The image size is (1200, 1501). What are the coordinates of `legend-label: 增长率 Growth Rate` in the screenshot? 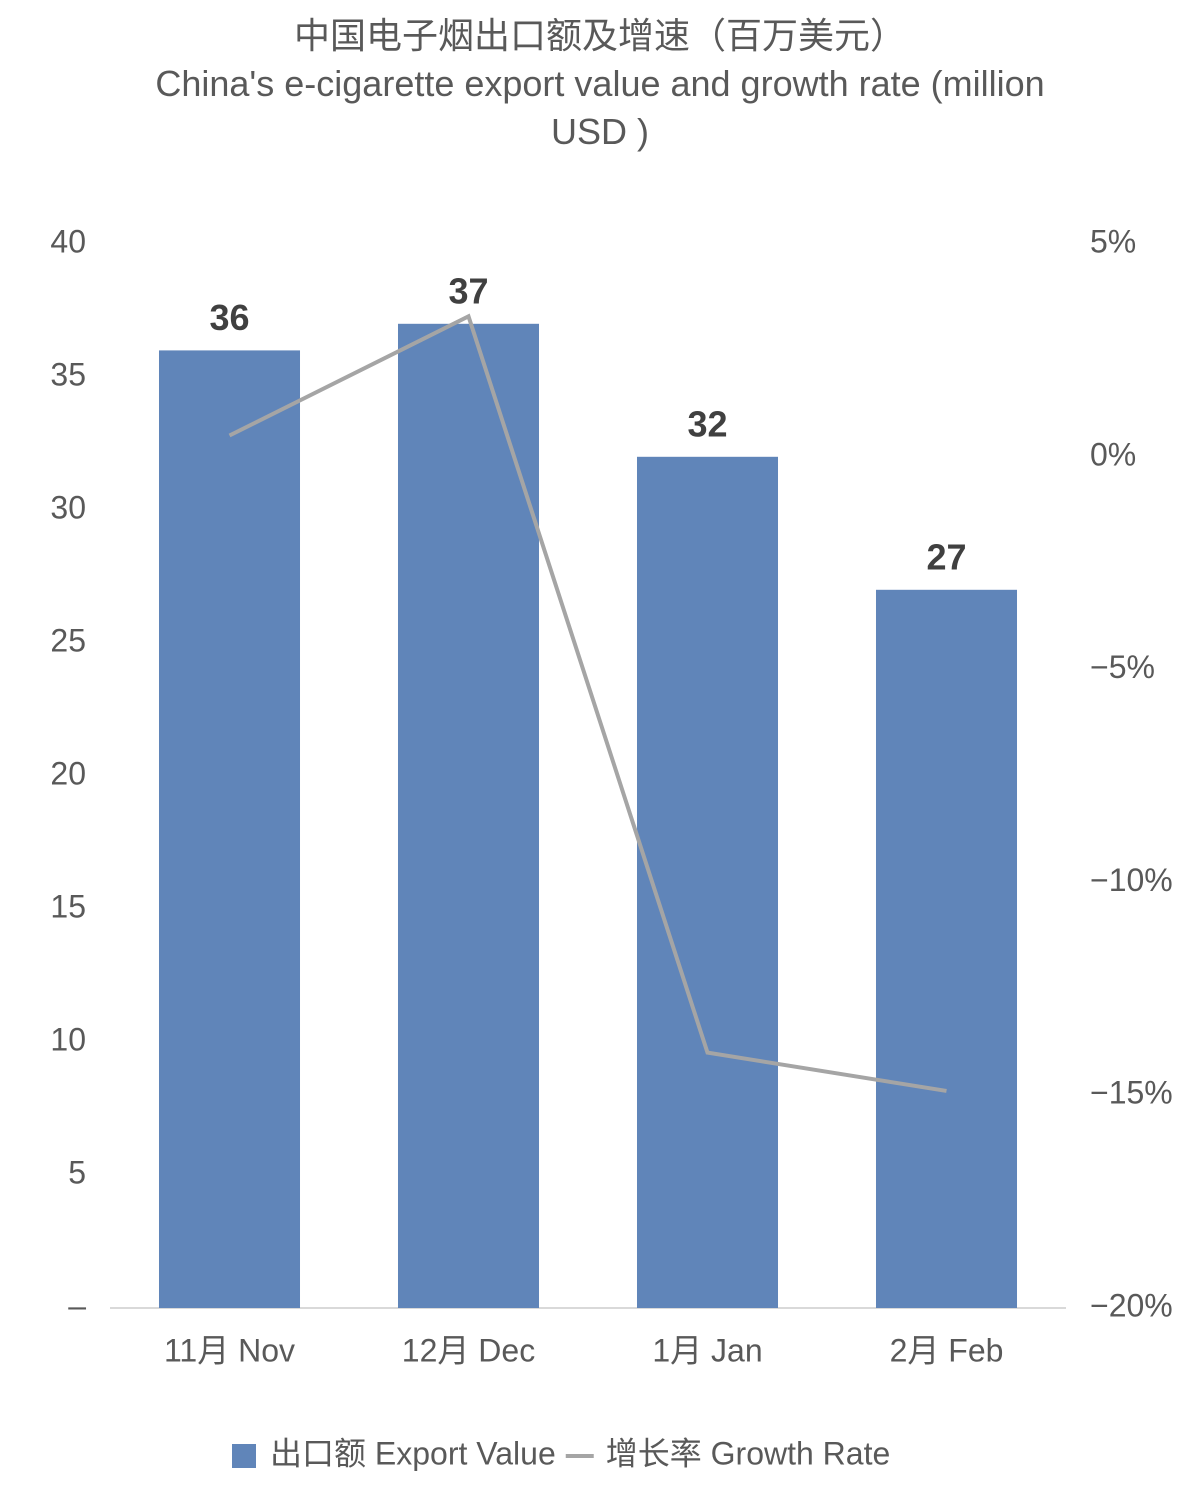 It's located at (748, 1453).